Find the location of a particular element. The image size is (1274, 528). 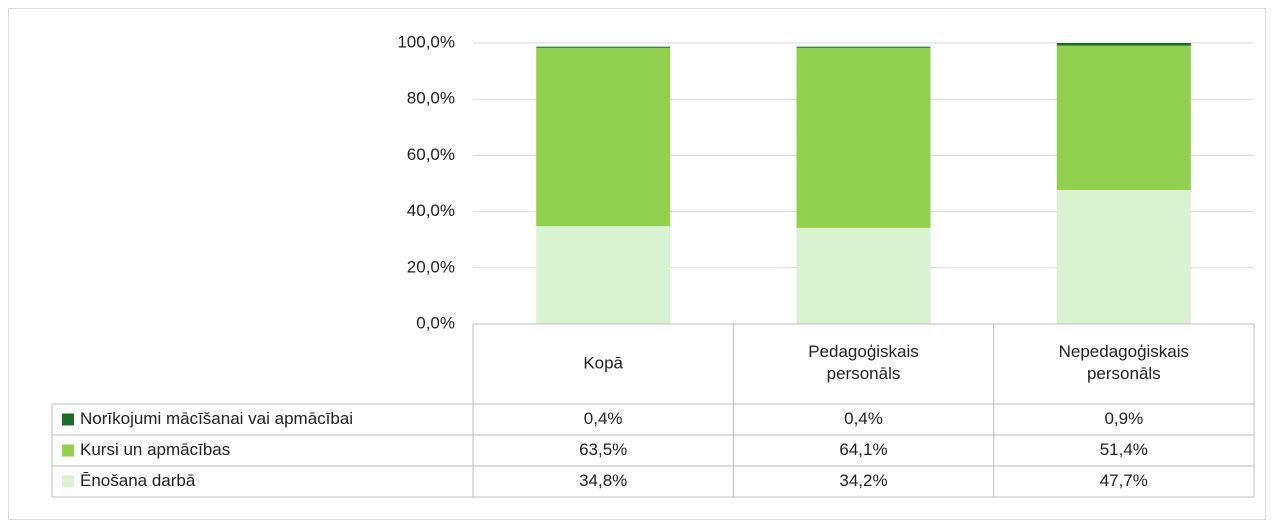

legend-label: Kursi un apmācības is located at coordinates (155, 449).